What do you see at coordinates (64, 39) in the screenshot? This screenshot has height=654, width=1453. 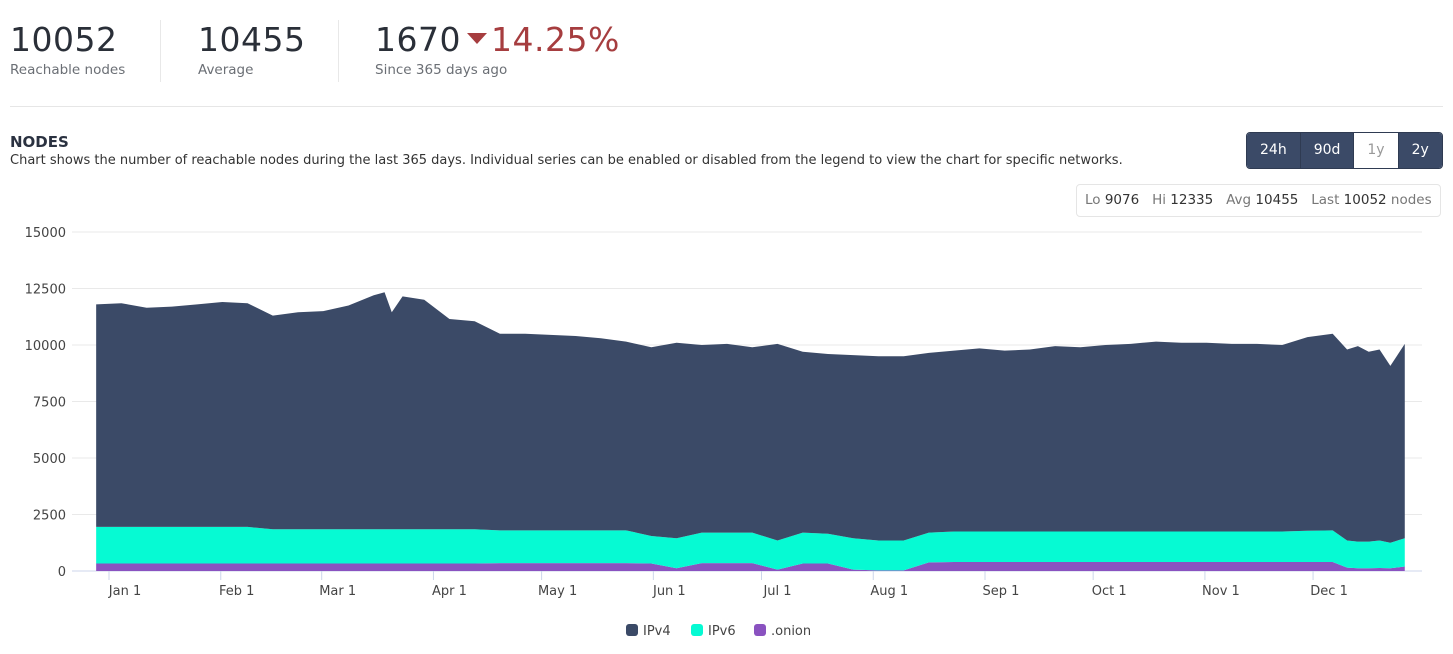 I see `reachable-nodes-value: 10052` at bounding box center [64, 39].